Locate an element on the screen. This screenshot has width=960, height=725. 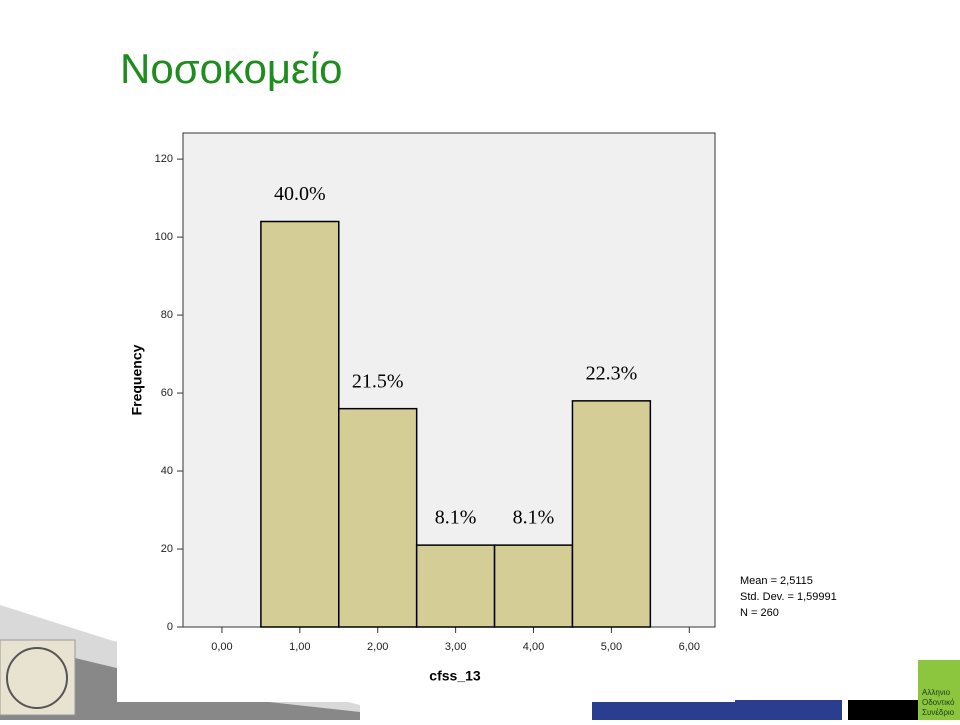
x-tick-label: 1,00 is located at coordinates (299, 647).